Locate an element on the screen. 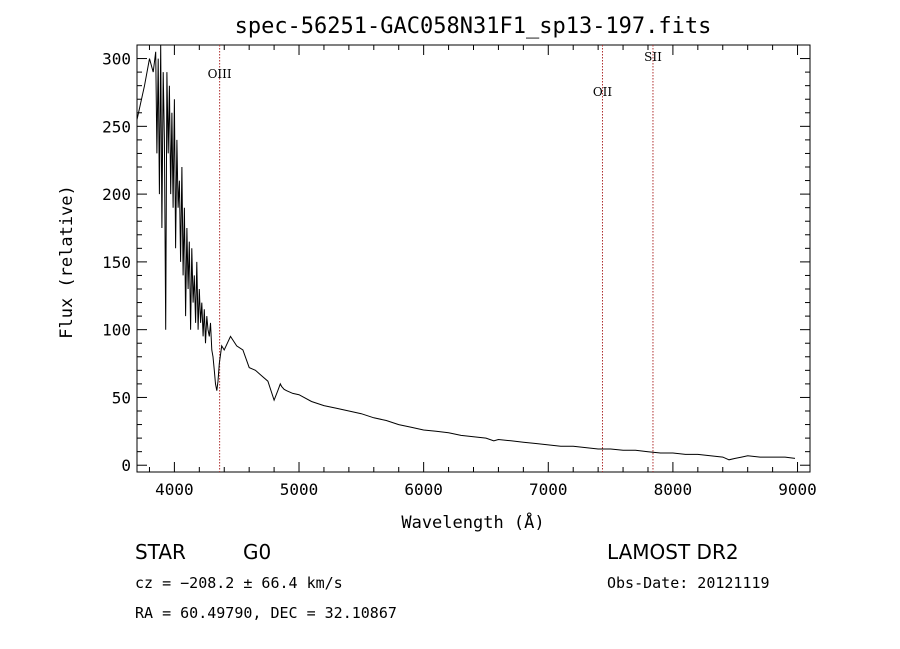 This screenshot has height=649, width=900. y-tick-label: 50 is located at coordinates (121, 397).